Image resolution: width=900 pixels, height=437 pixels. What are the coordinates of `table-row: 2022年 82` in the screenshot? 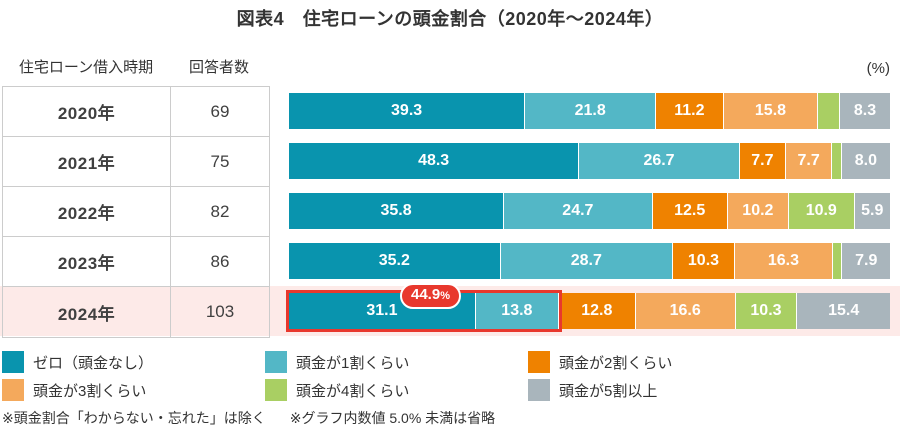 It's located at (136, 212).